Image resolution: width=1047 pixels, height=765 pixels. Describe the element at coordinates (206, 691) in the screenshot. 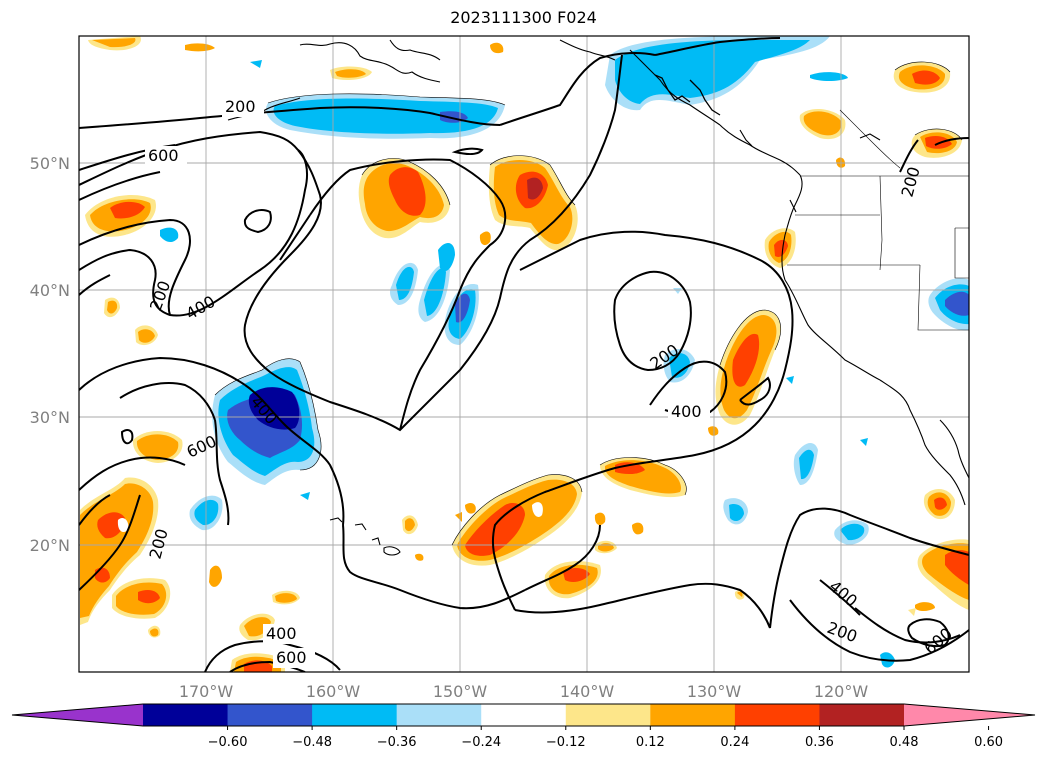

I see `lon-label: 170°W` at that location.